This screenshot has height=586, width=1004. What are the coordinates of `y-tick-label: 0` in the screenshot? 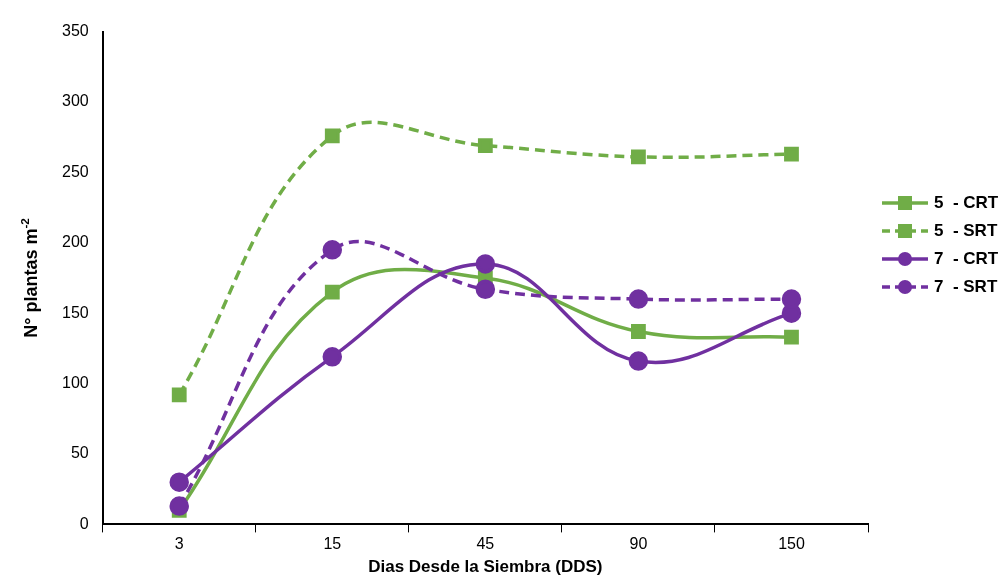 It's located at (84, 523).